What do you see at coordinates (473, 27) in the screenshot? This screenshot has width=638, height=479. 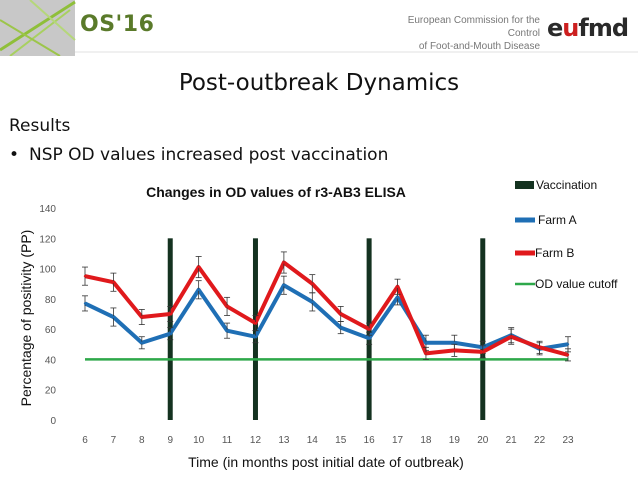 I see `org-line-1: European Commission for the Control` at bounding box center [473, 27].